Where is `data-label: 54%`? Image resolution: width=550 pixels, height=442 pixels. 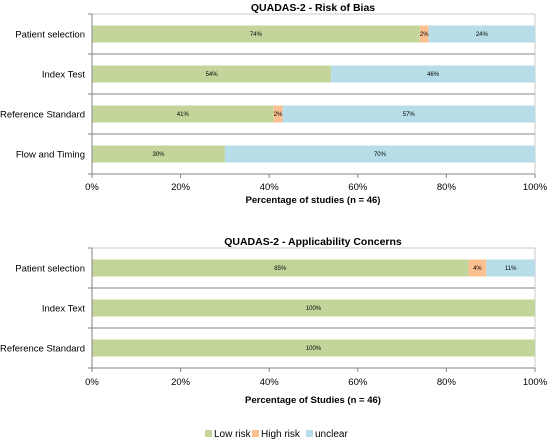 data-label: 54% is located at coordinates (212, 75).